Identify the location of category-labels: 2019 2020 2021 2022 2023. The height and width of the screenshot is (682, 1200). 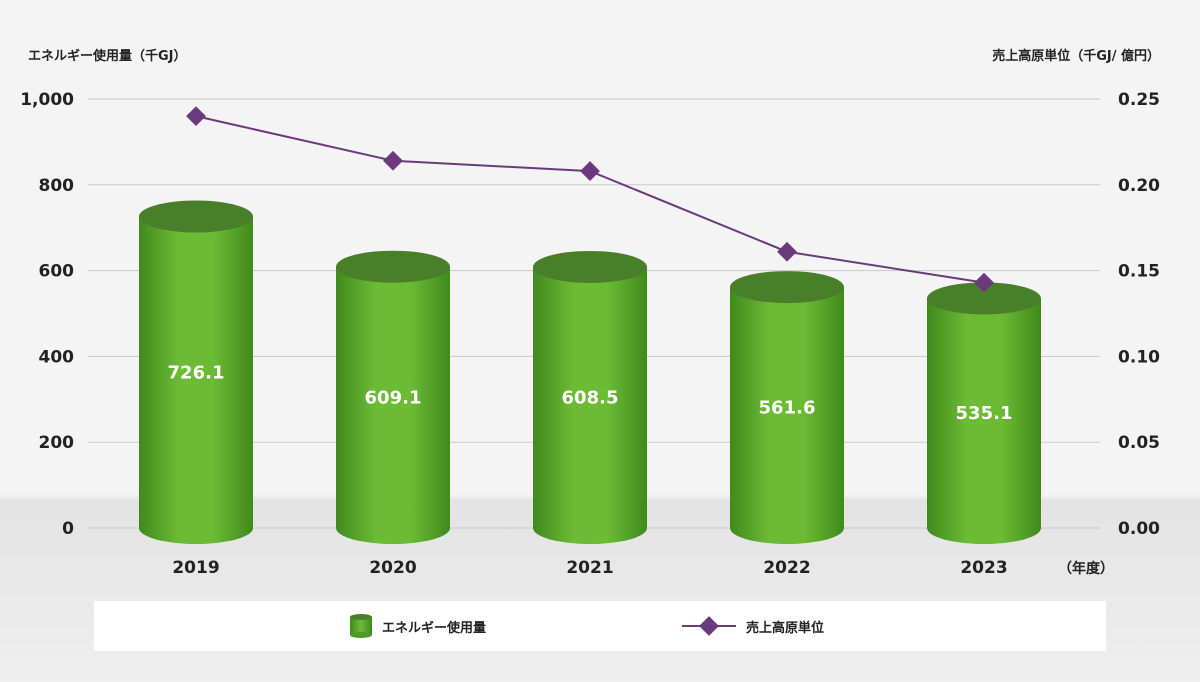
(589, 568).